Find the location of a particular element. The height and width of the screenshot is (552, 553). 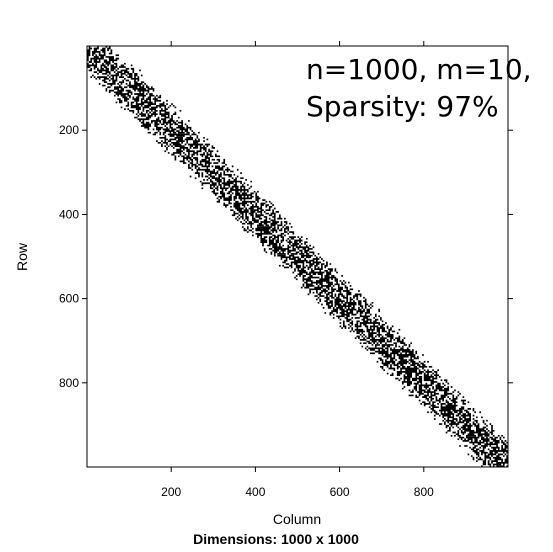

x-tick-label: 400 is located at coordinates (255, 492).